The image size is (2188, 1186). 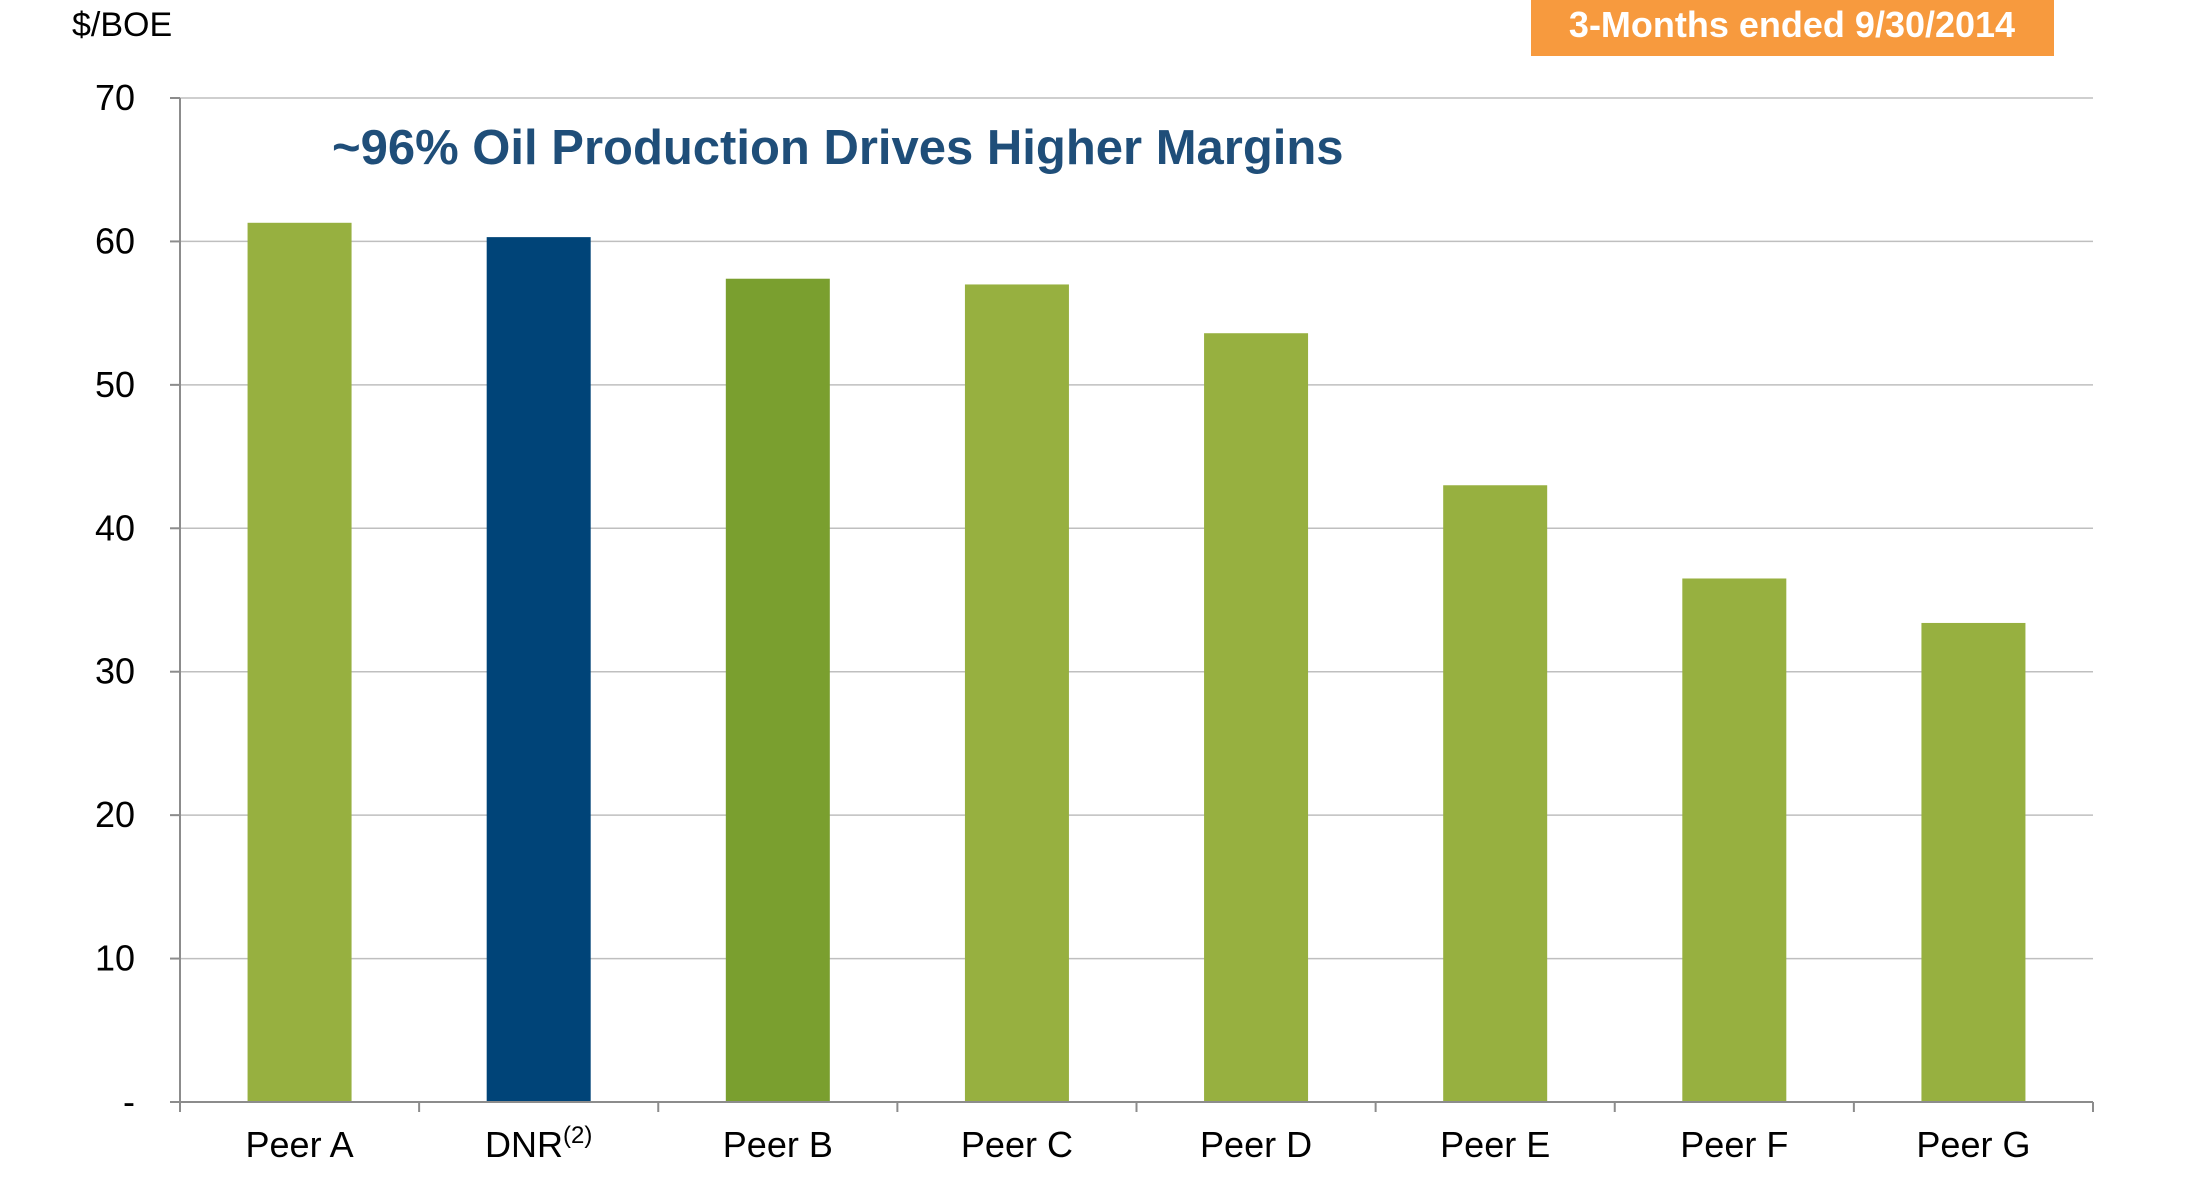 What do you see at coordinates (1256, 717) in the screenshot?
I see `bar-peer-d` at bounding box center [1256, 717].